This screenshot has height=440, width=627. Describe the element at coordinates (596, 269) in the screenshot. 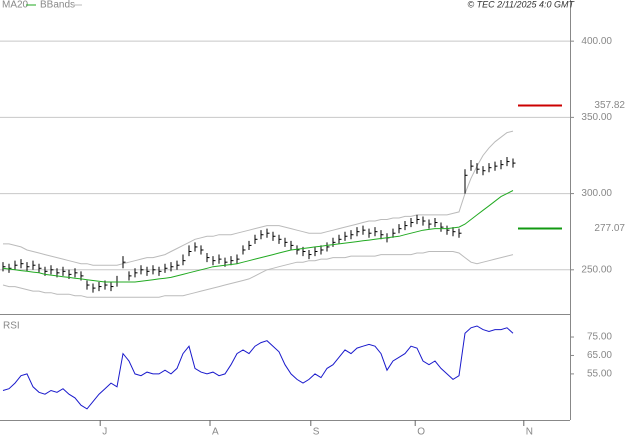

I see `y-tick-label: 250.00` at that location.